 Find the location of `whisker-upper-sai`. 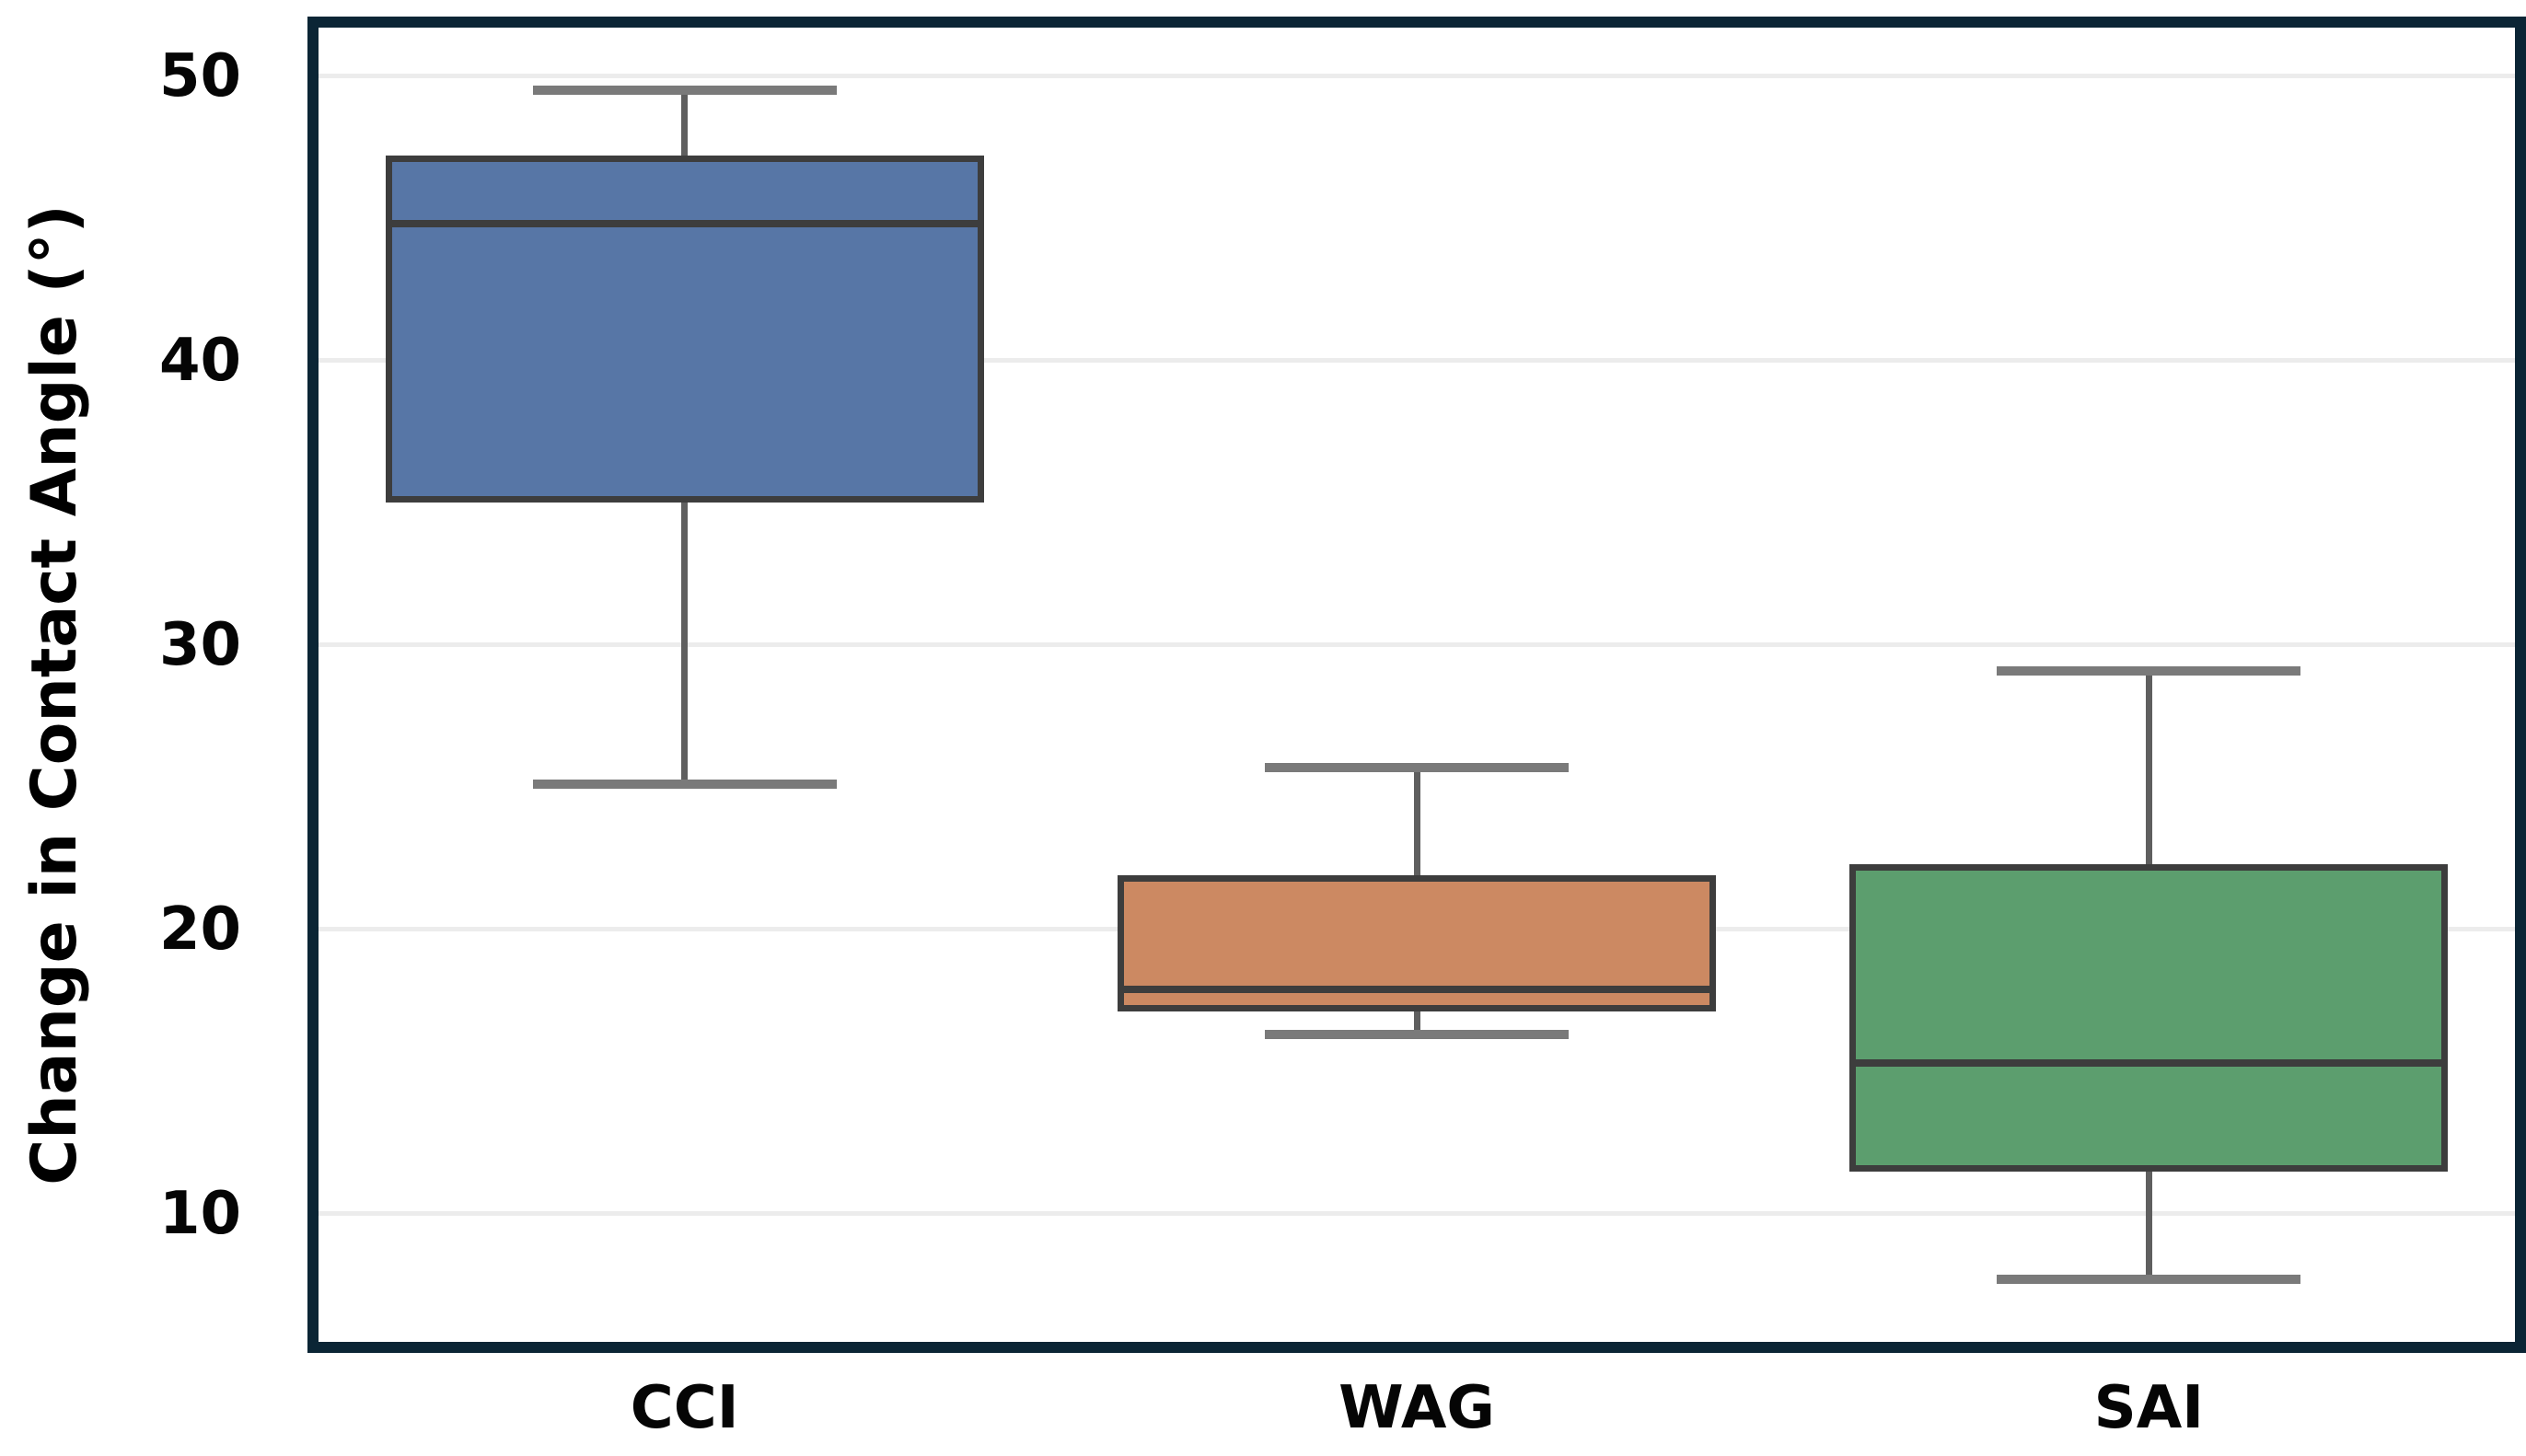

whisker-upper-sai is located at coordinates (2148, 767).